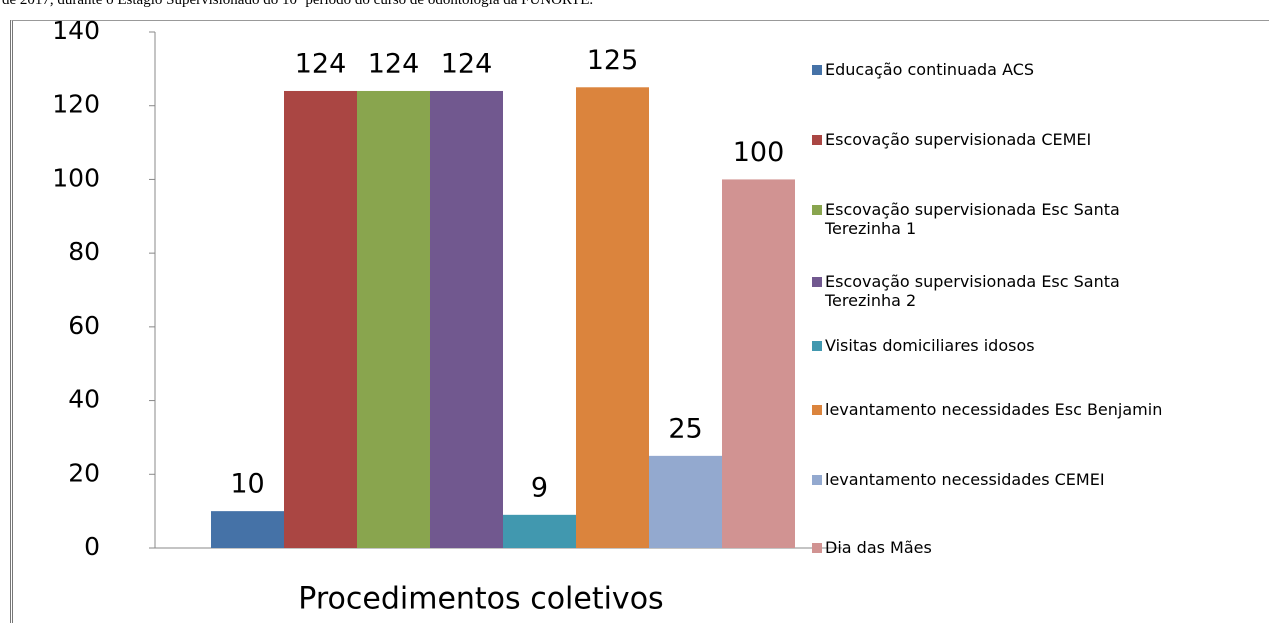 The height and width of the screenshot is (623, 1271). I want to click on y-tick-label: 40, so click(84, 399).